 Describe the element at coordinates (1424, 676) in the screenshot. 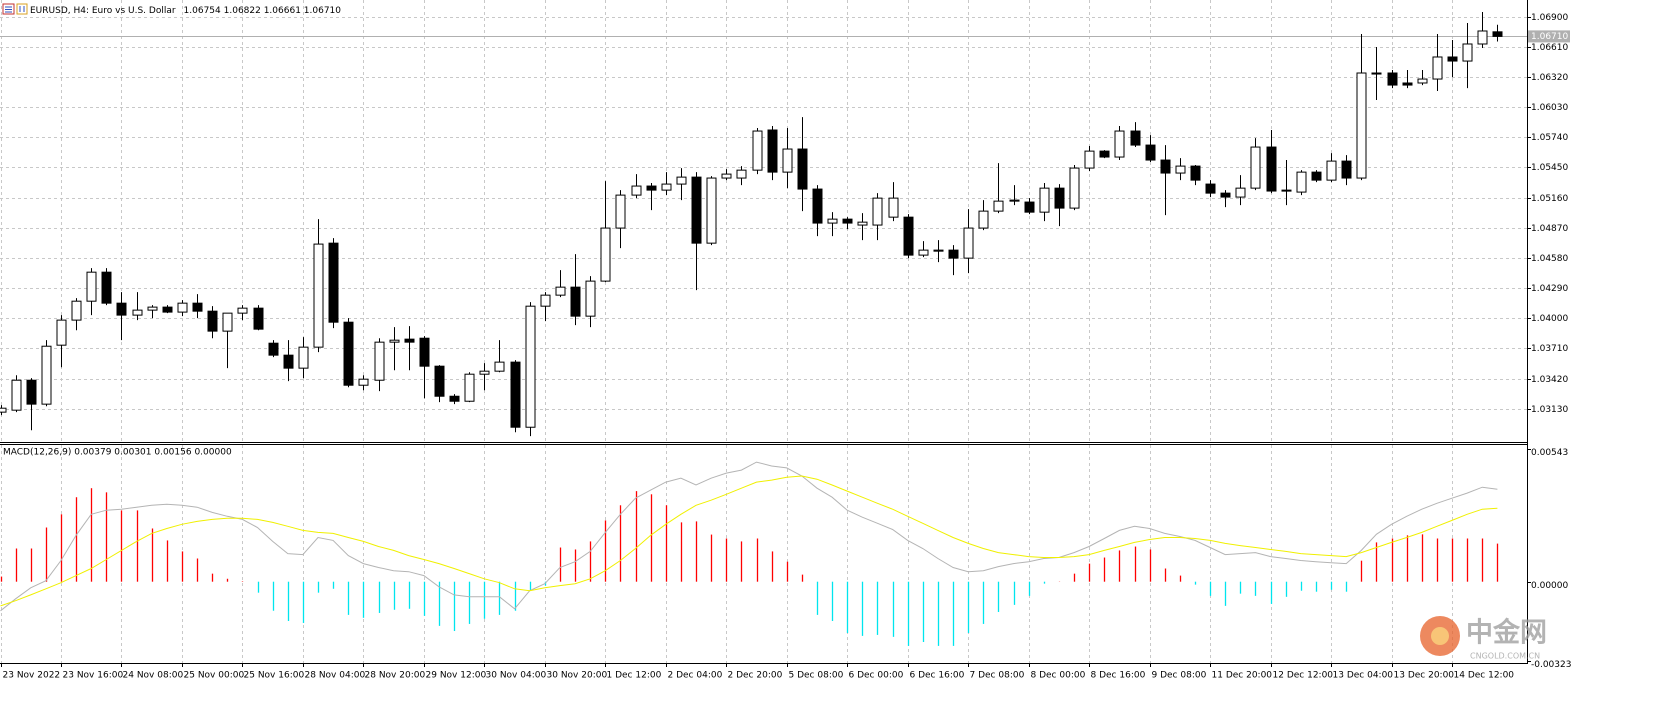

I see `x-tick-label: 13 Dec 20:00` at that location.